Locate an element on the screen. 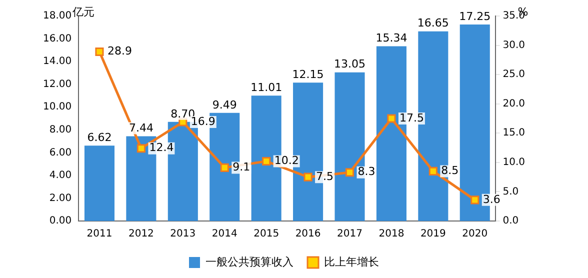  y-tick-label: 18.00 is located at coordinates (57, 16).